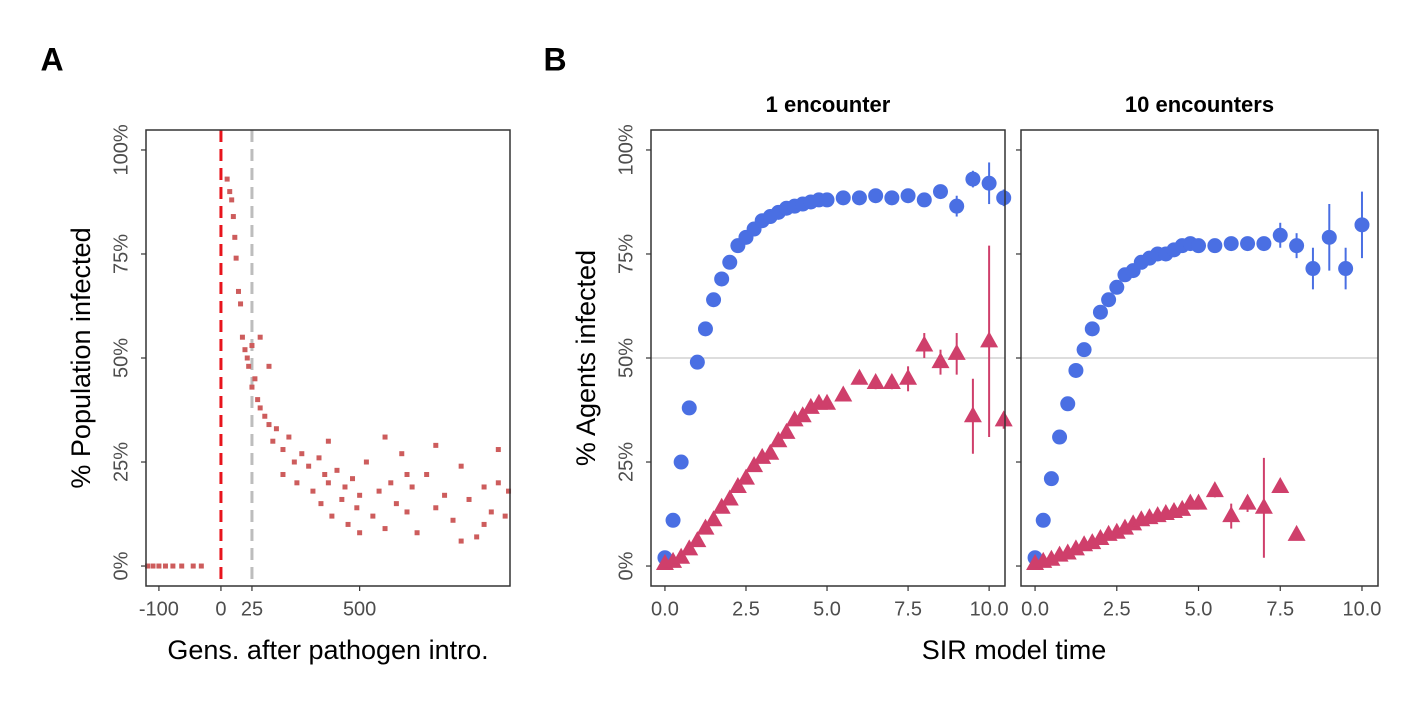  Describe the element at coordinates (327, 650) in the screenshot. I see `x-axis-title: Gens. after pathogen intro.` at that location.